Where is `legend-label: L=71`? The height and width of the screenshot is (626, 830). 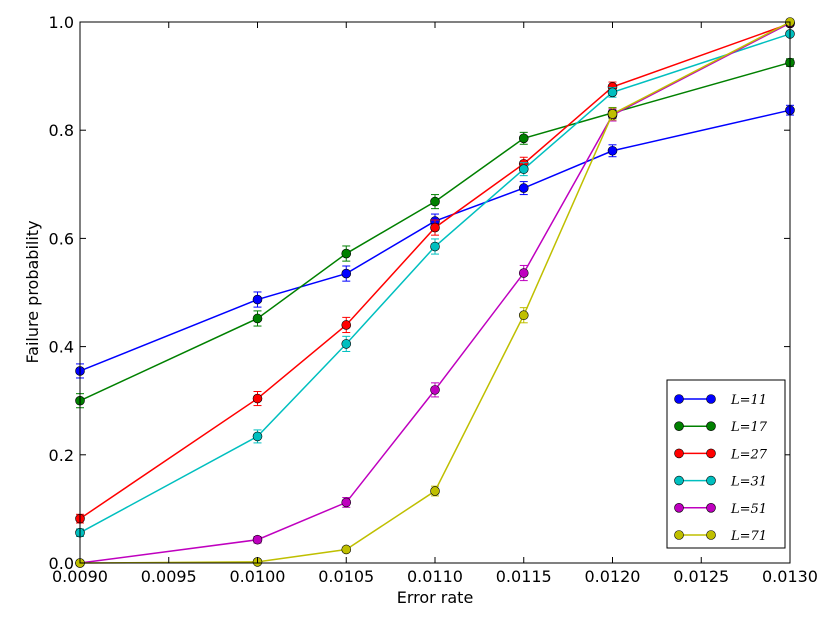
legend-label: L=71 is located at coordinates (748, 536).